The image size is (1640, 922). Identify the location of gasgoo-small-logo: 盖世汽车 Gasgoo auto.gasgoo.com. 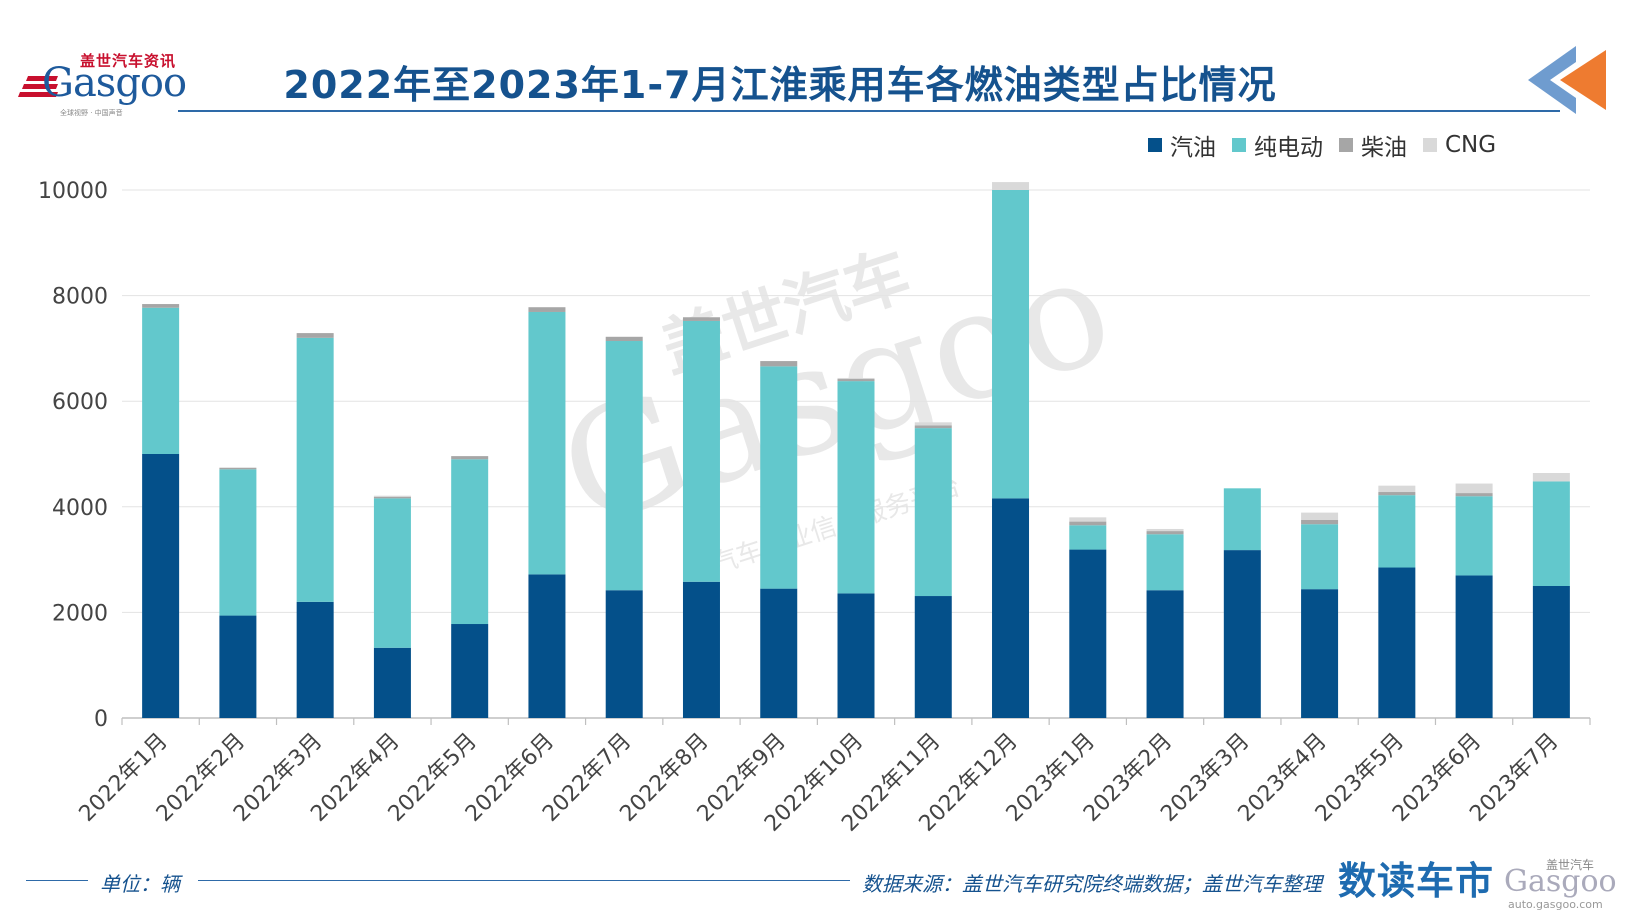
(1564, 883).